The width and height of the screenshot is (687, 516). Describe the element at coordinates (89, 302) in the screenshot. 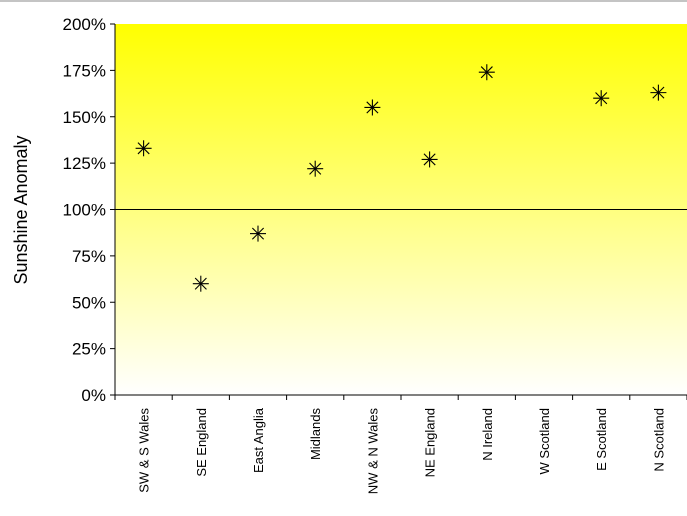

I see `y-tick-label: 50%` at that location.